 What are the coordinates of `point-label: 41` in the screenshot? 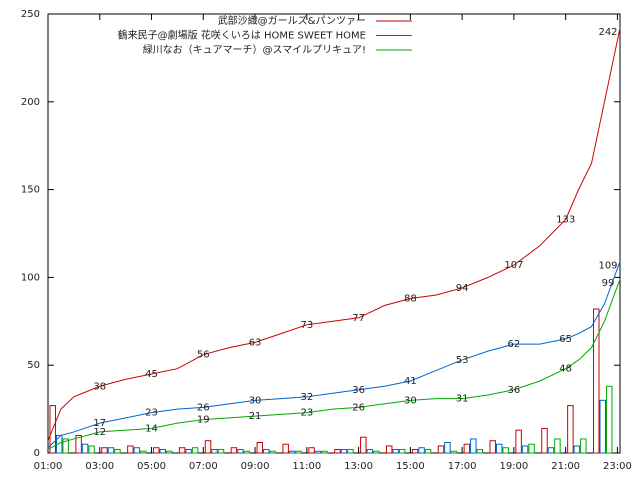 It's located at (410, 381).